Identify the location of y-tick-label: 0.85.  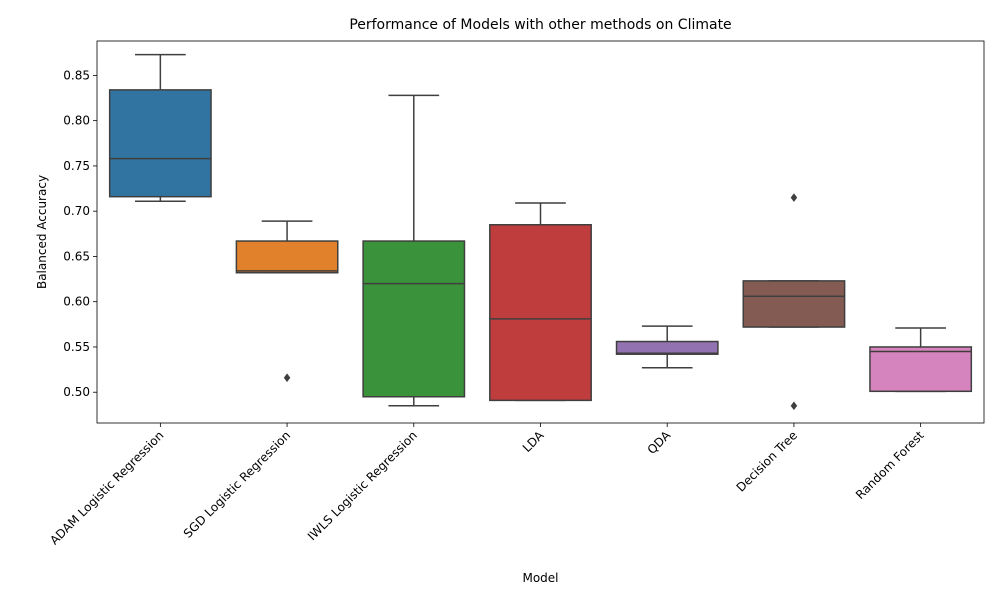
(76, 75).